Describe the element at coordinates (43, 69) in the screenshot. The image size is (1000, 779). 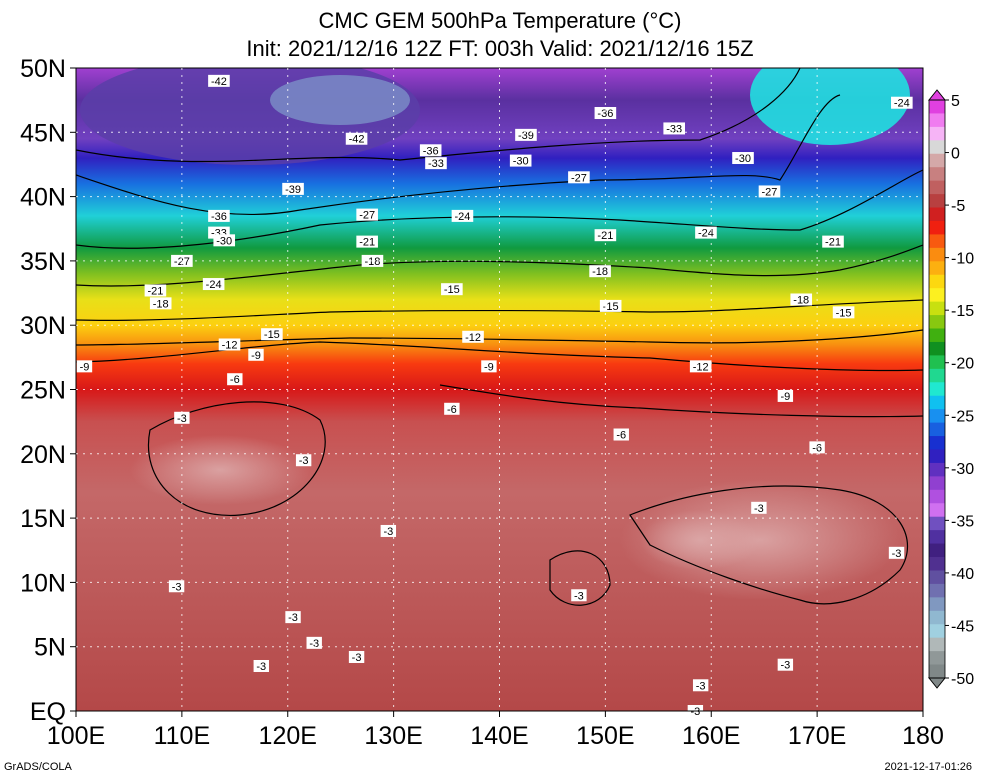
I see `y-tick-label: 50N` at that location.